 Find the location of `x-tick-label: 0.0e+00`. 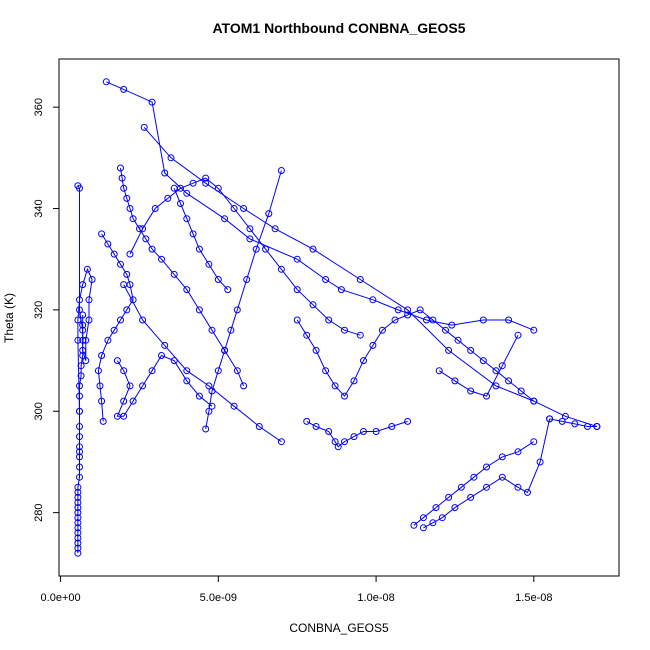

x-tick-label: 0.0e+00 is located at coordinates (61, 598).